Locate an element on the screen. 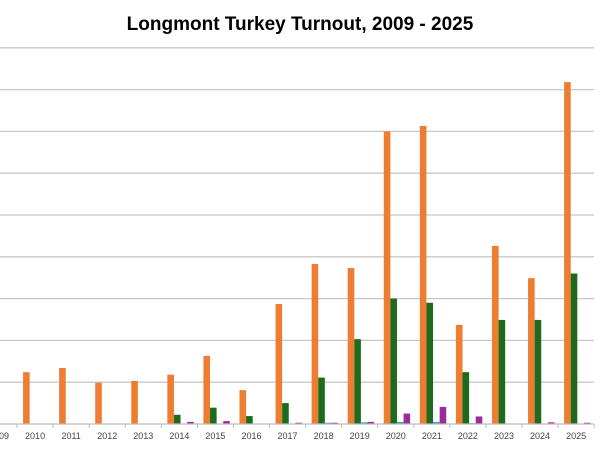 The height and width of the screenshot is (451, 600). x-tick-label: 2009 is located at coordinates (4, 436).